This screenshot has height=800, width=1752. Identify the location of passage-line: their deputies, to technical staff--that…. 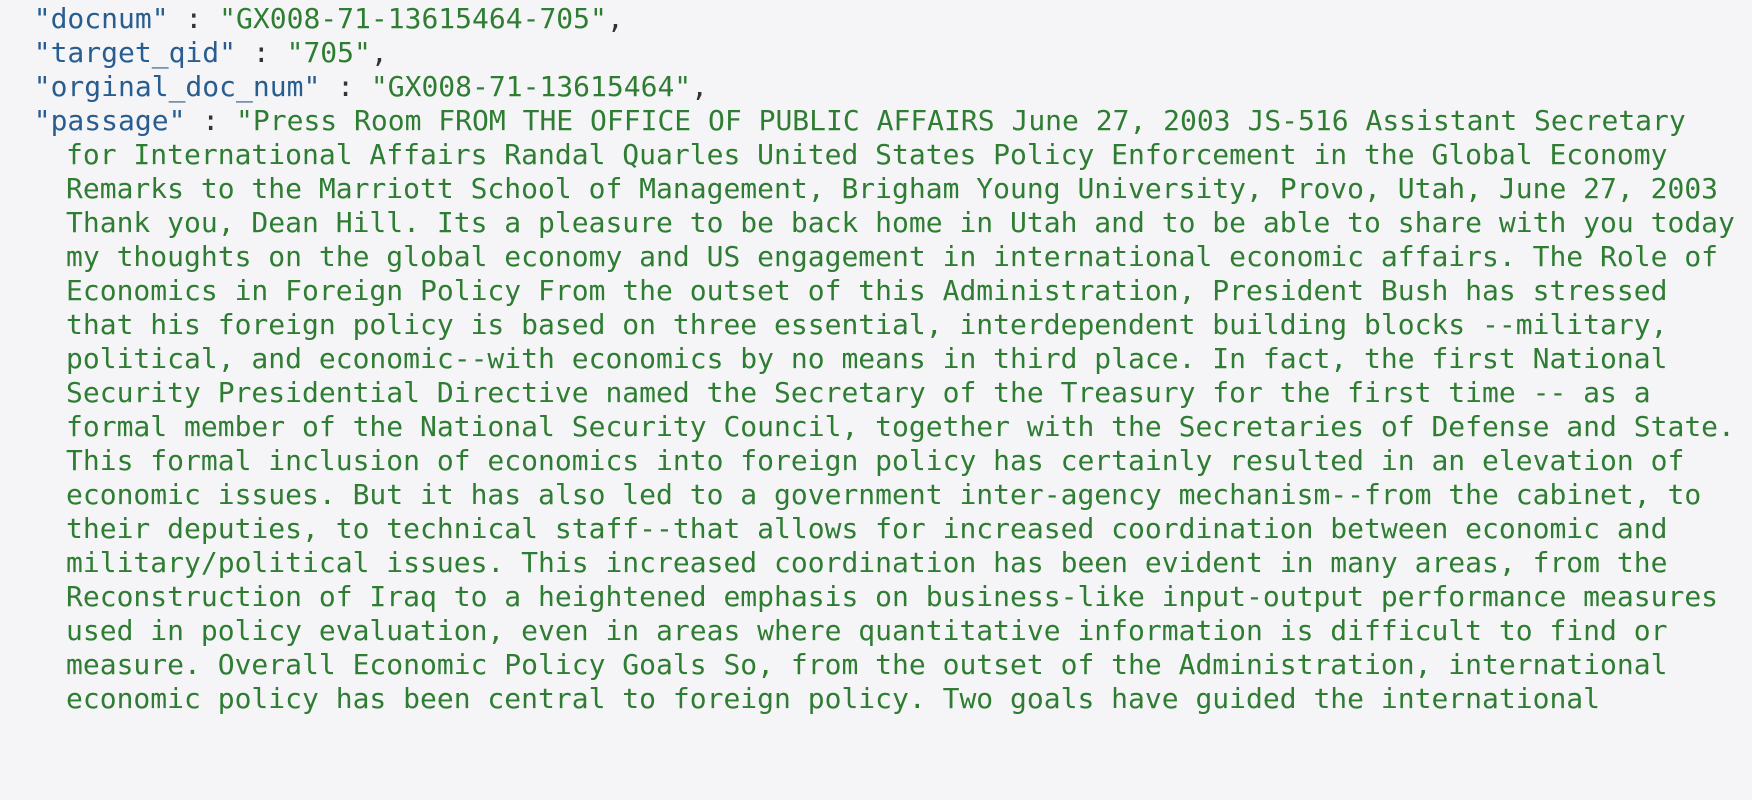
(867, 528).